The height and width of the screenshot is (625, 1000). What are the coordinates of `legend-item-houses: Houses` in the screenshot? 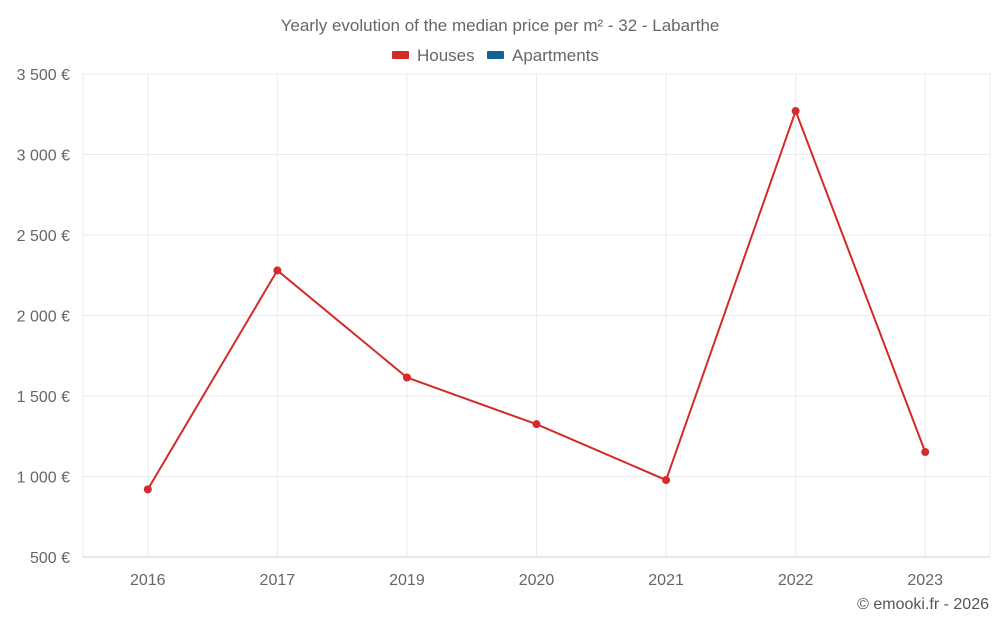 It's located at (433, 55).